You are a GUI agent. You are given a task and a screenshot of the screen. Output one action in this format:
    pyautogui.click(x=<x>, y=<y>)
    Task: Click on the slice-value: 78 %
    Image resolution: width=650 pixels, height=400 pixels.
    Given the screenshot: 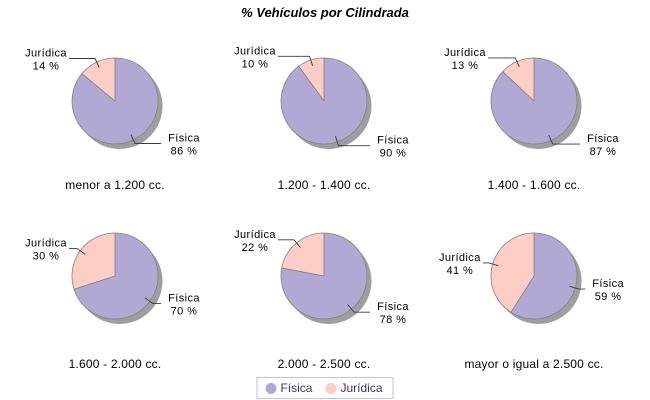 What is the action you would take?
    pyautogui.click(x=393, y=320)
    